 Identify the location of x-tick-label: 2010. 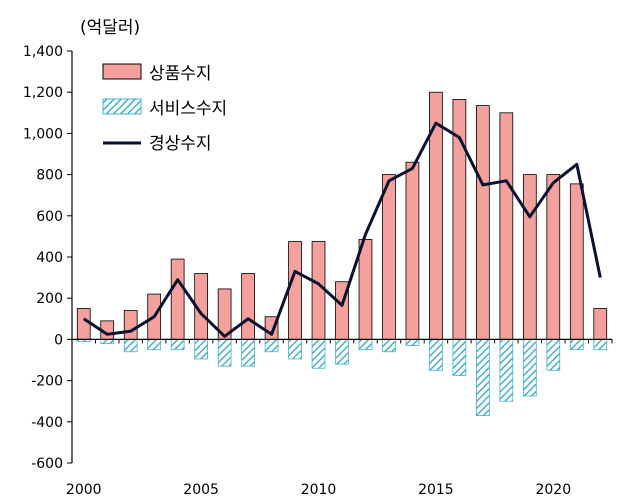
(319, 490).